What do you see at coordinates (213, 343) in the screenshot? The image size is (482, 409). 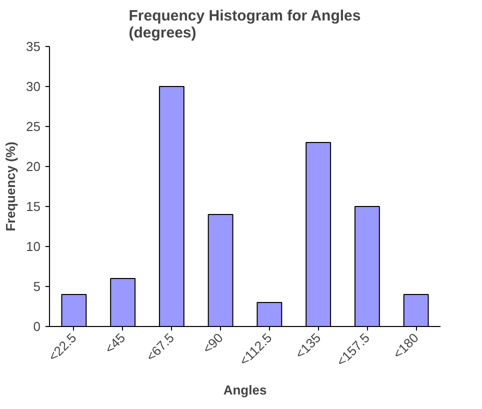 I see `x-tick-label: <90` at bounding box center [213, 343].